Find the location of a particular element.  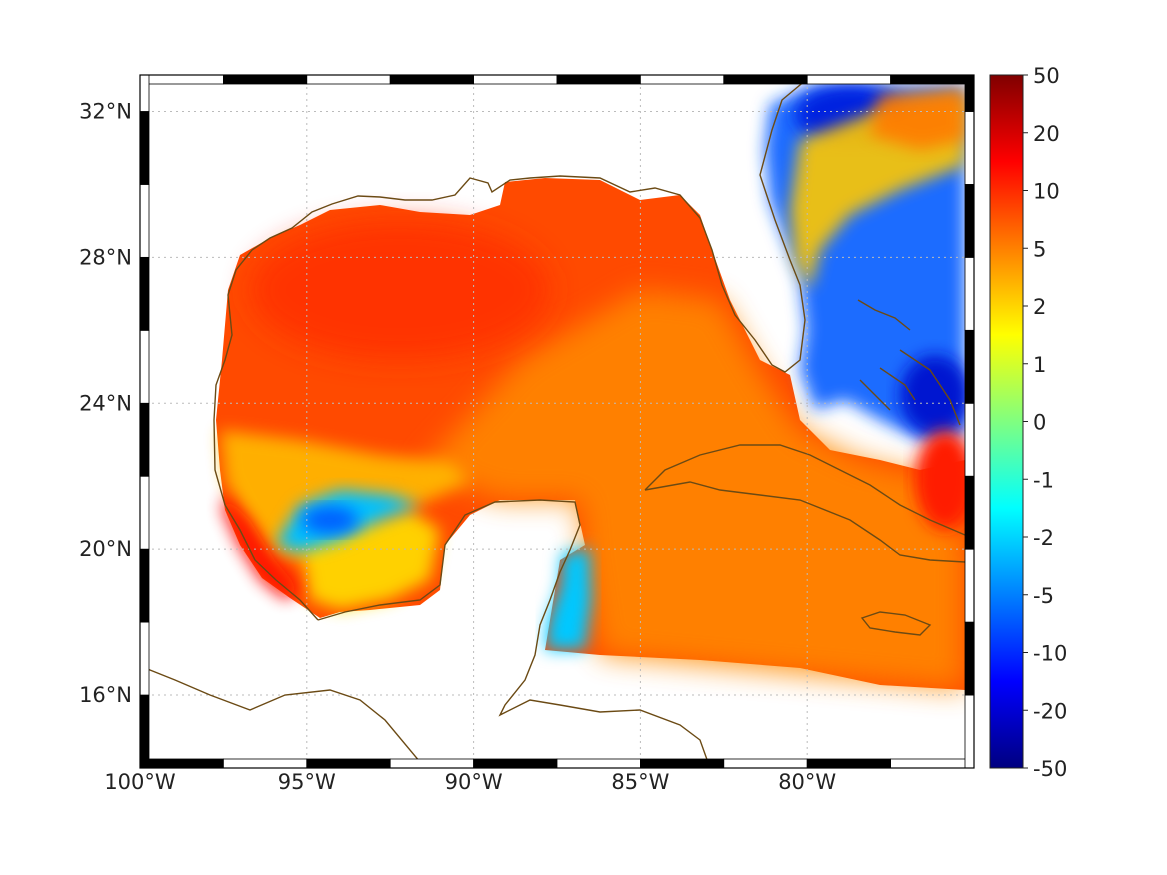

colorbar-tick-label: -5 is located at coordinates (1043, 596).